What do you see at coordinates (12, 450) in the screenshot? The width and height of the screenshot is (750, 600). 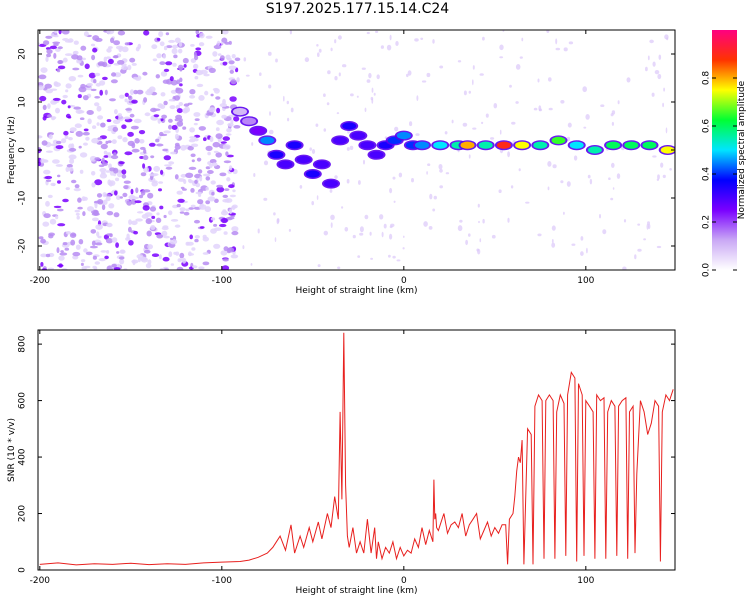 I see `y-axis-label: SNR (10 * v/v)` at bounding box center [12, 450].